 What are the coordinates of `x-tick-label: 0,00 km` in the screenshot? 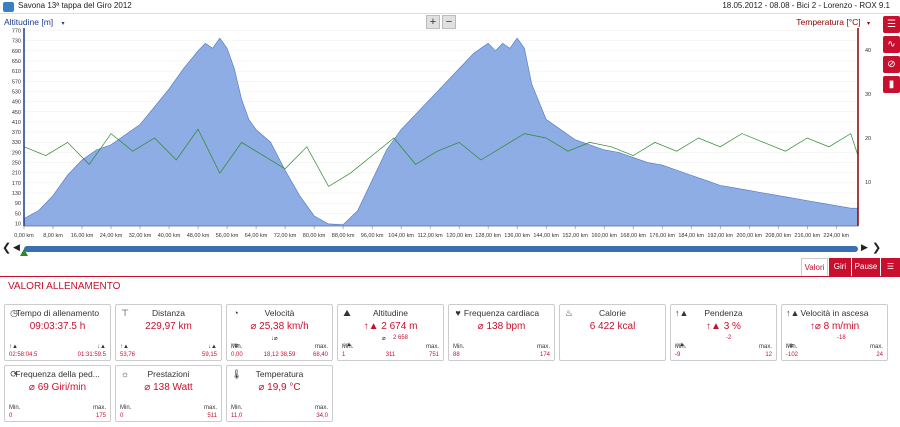 It's located at (24, 236).